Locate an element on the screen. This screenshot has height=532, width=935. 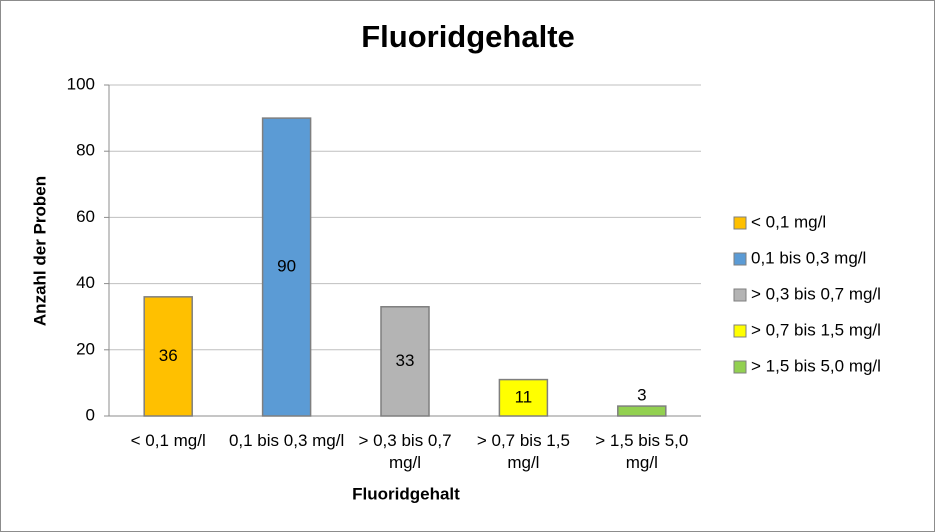
legend-label: > 0,7 bis 1,5 mg/l is located at coordinates (816, 329).